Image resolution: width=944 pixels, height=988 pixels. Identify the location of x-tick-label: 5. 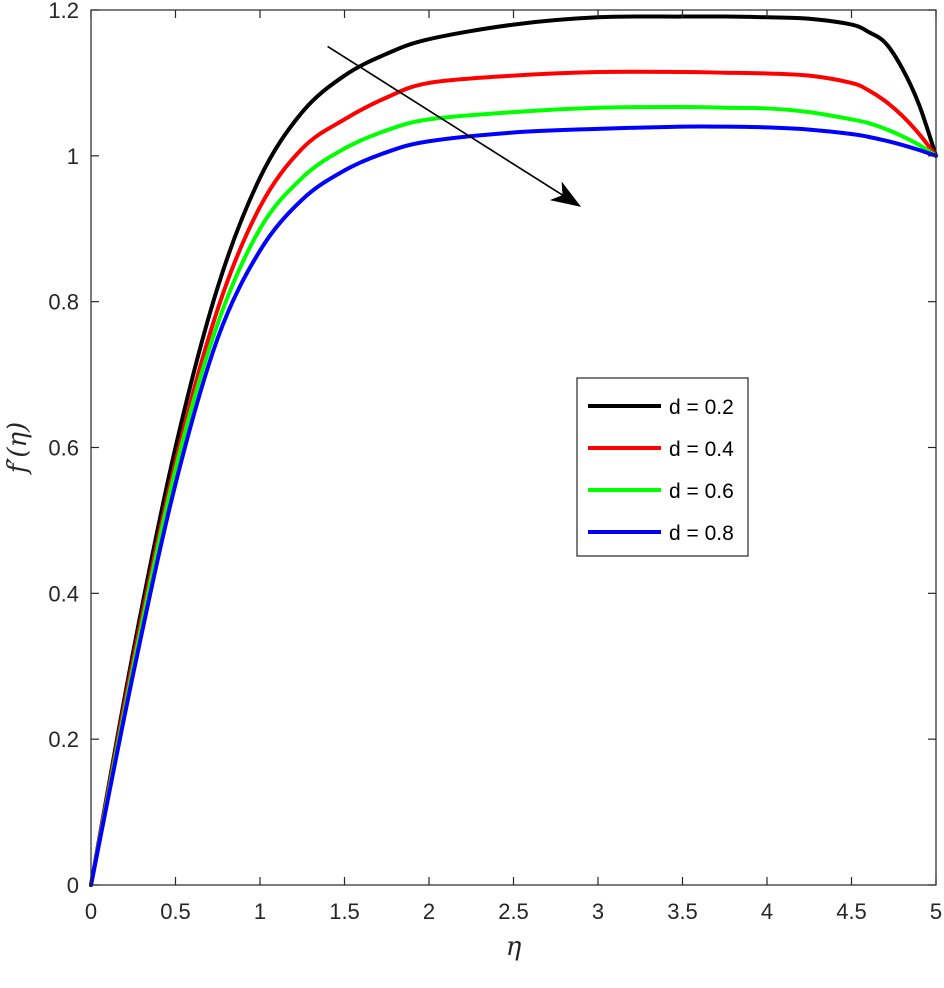
(936, 911).